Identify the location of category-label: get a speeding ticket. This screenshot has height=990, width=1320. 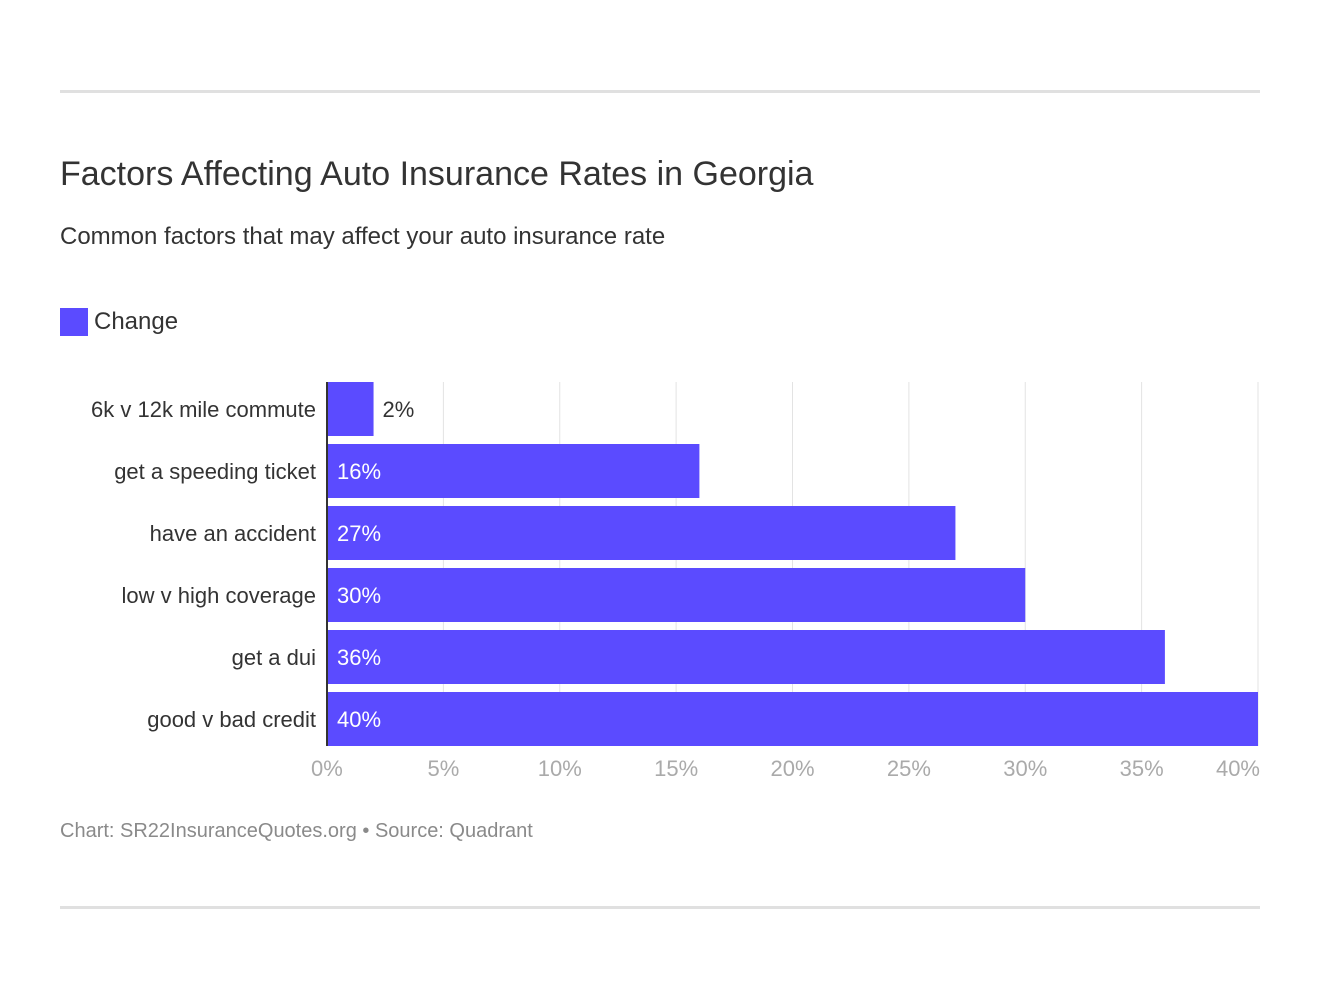
(215, 471).